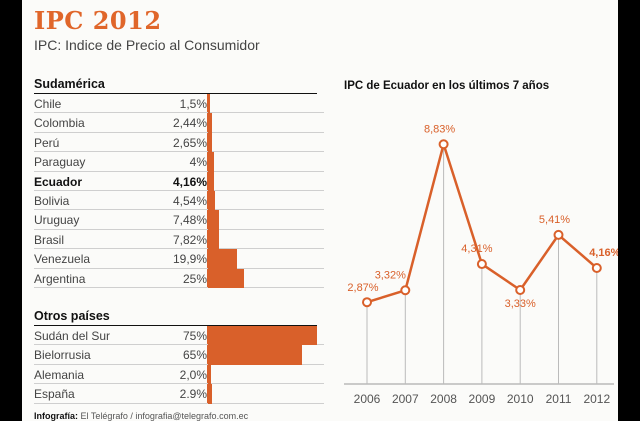 The height and width of the screenshot is (421, 640). I want to click on country-name: Uruguay, so click(57, 220).